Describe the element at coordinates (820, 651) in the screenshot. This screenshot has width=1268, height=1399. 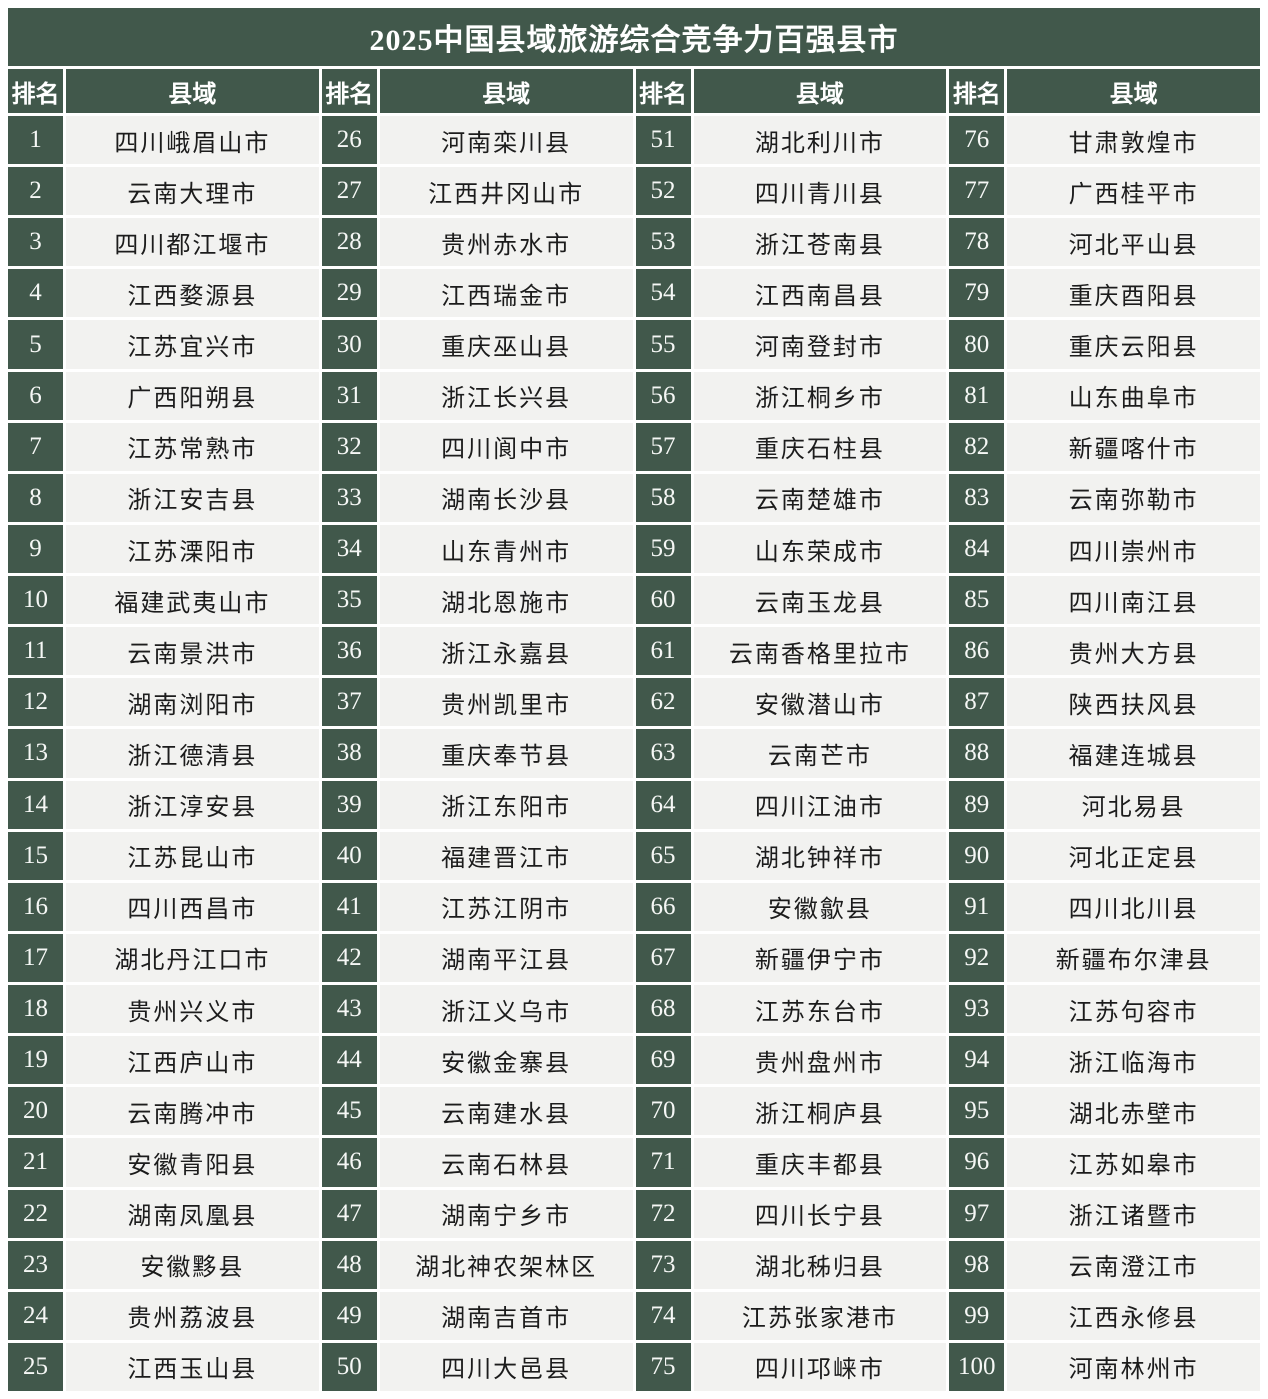
I see `county-cell: 云南香格里拉市` at that location.